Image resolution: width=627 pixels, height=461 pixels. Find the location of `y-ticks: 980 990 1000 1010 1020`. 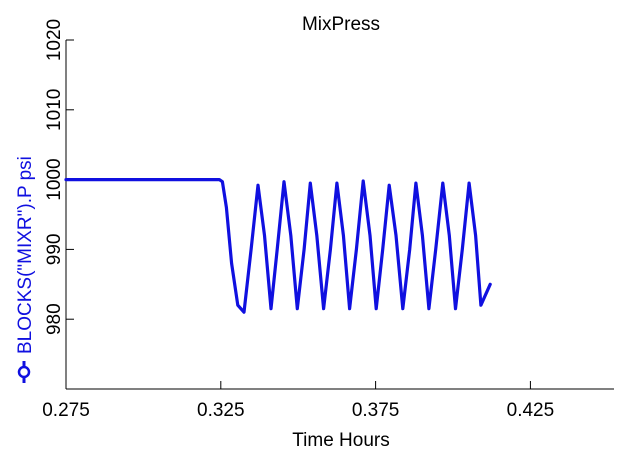

y-ticks: 980 990 1000 1010 1020 is located at coordinates (59, 177).